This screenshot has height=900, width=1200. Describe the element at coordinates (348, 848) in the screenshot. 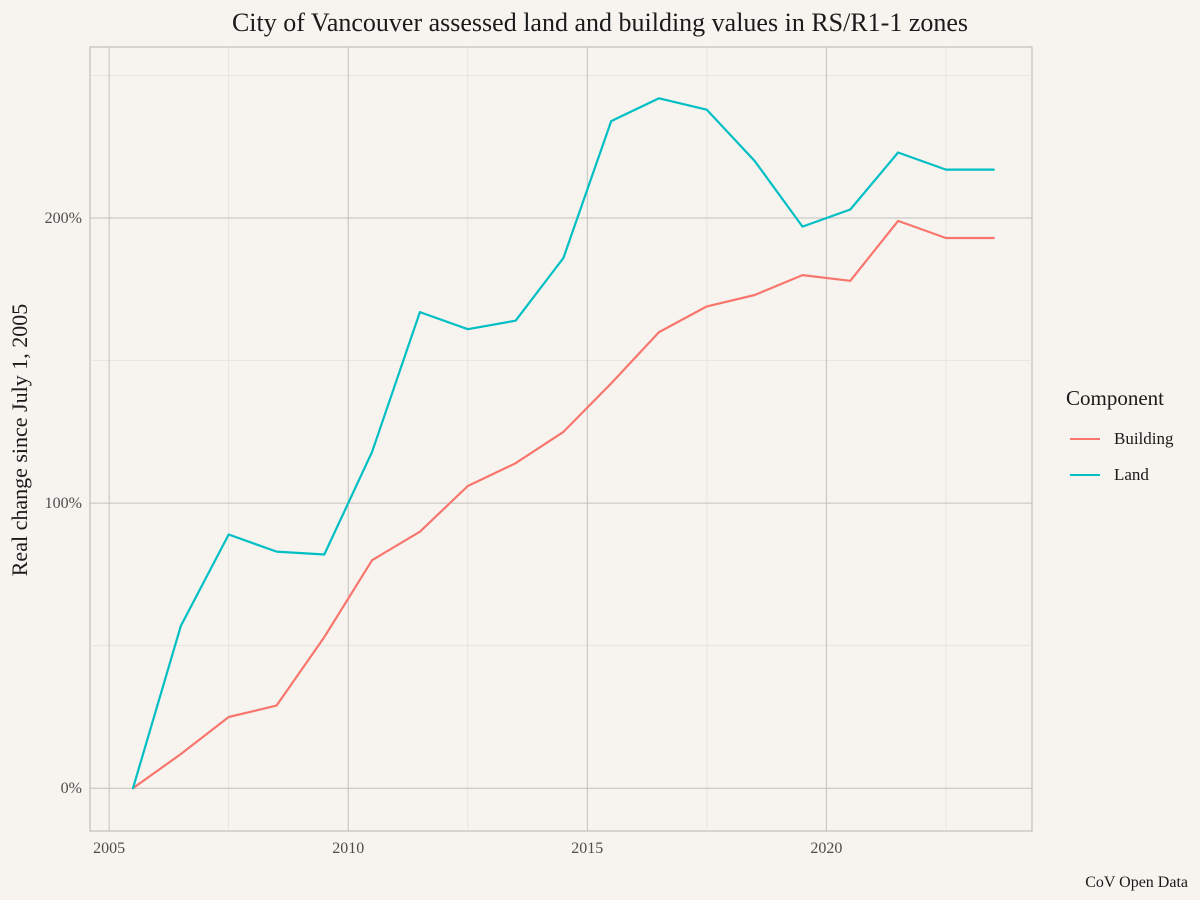

I see `x-tick-label: 2010` at that location.